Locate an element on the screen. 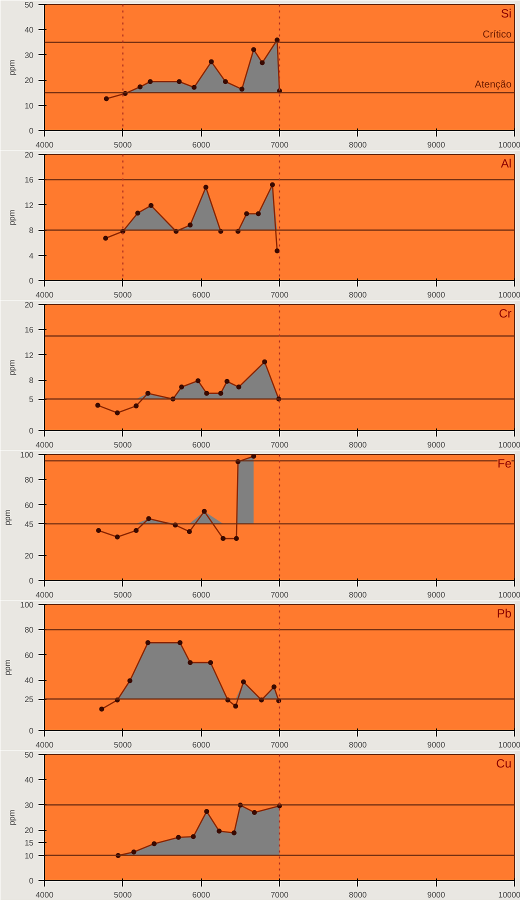 The height and width of the screenshot is (915, 520). y-tick-label: 25 is located at coordinates (29, 699).